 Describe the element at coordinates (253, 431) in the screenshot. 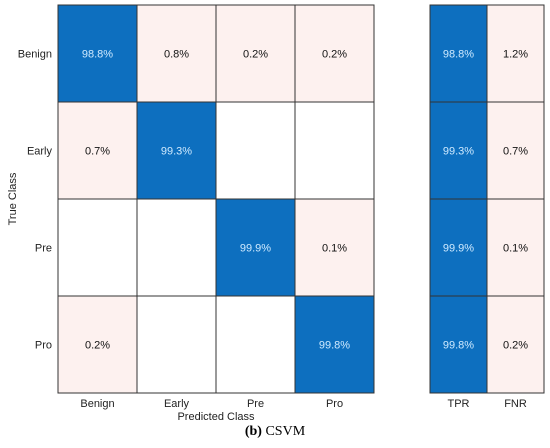

I see `caption-label: (b)` at that location.